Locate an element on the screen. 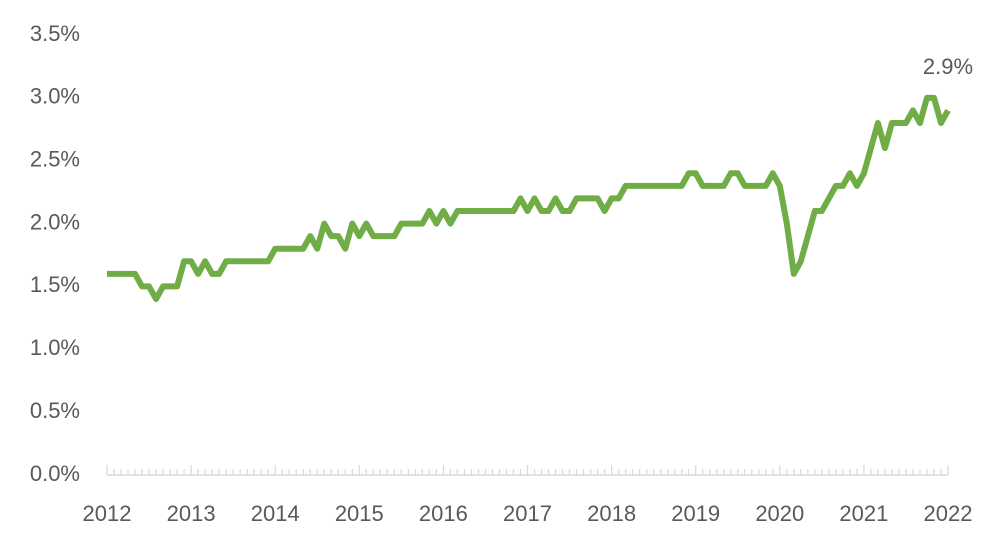 This screenshot has height=544, width=1000. y-tick-label: 0.5% is located at coordinates (55, 410).